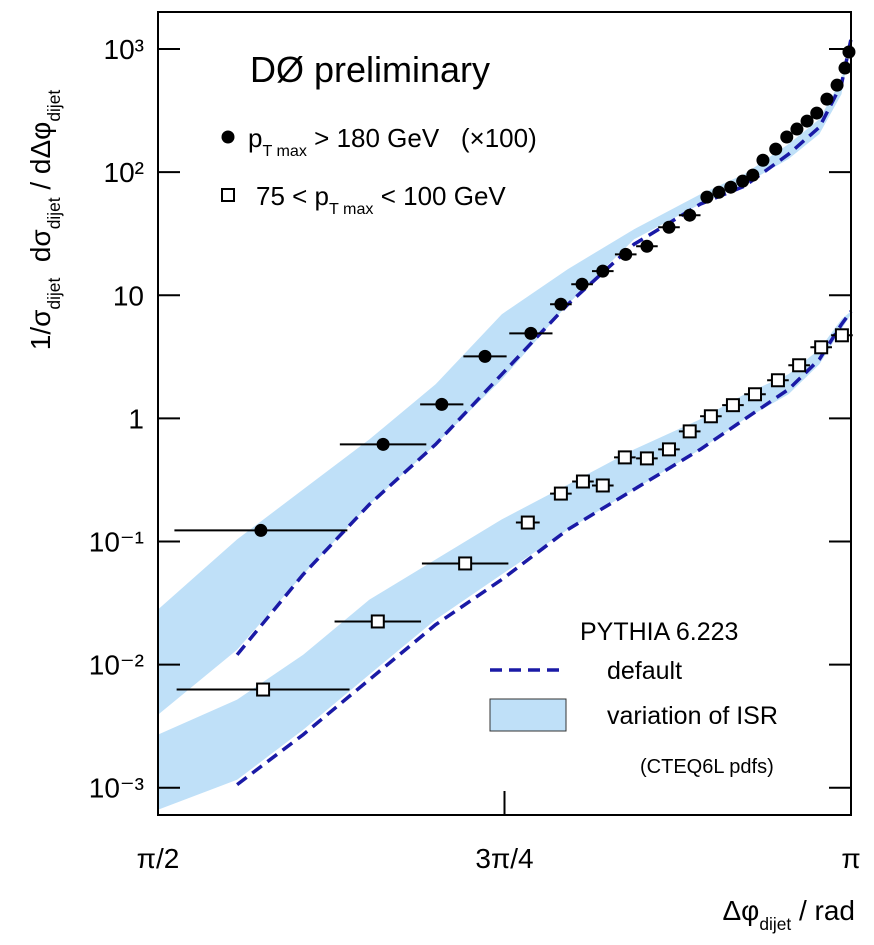  What do you see at coordinates (124, 49) in the screenshot?
I see `y-tick-label: 10³` at bounding box center [124, 49].